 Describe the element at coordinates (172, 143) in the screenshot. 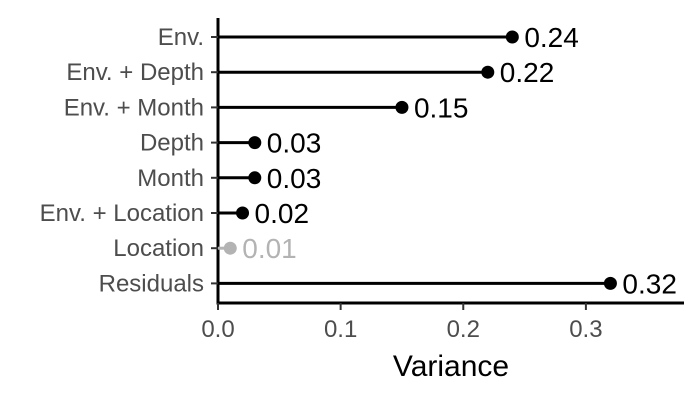

I see `y-tick-label: Depth` at that location.